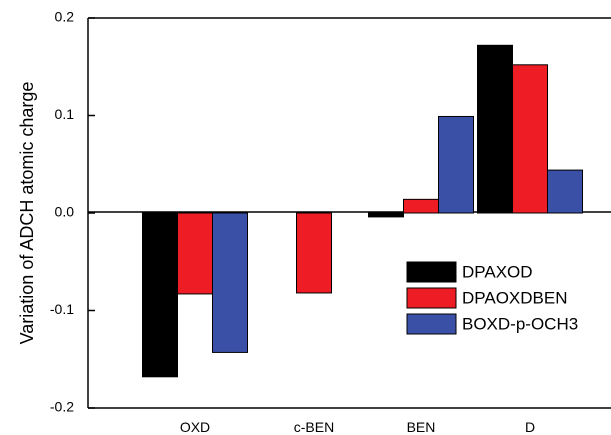 The image size is (611, 435). What do you see at coordinates (62, 407) in the screenshot?
I see `y-tick-label: -0.2` at bounding box center [62, 407].